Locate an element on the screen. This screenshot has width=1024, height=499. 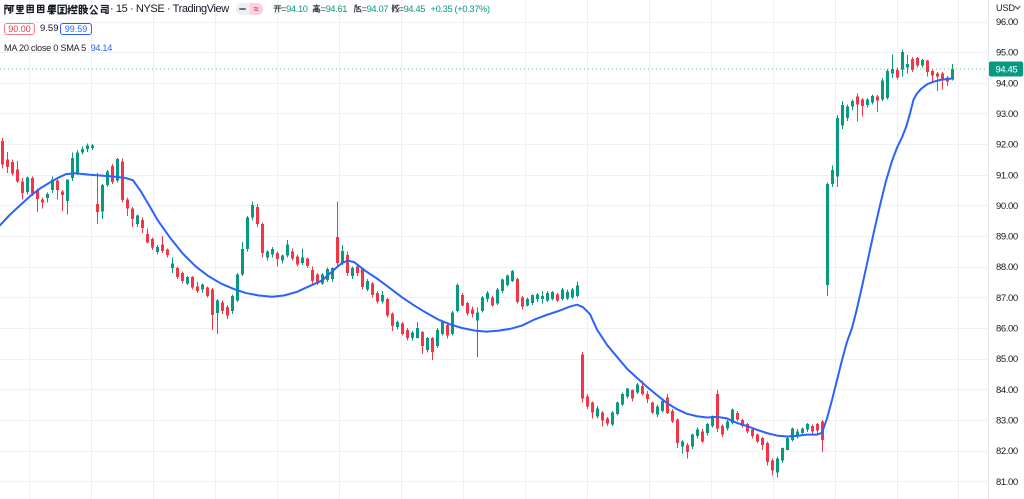
svg-text: 83.00 is located at coordinates (1007, 420).